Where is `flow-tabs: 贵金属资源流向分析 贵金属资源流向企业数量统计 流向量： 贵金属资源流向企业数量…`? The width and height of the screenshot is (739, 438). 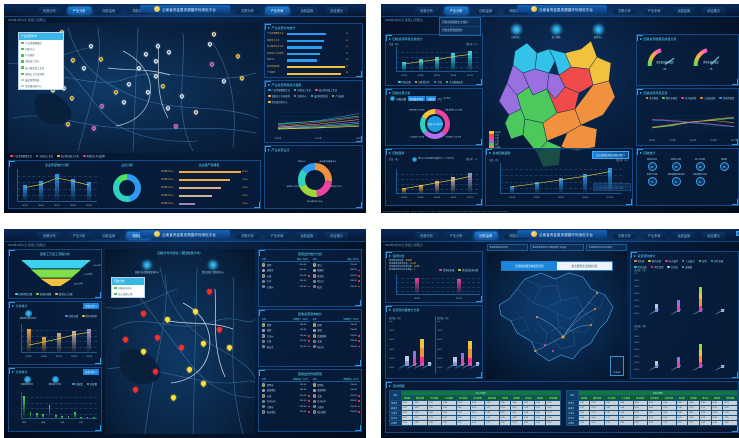
flow-tabs: 贵金属资源流向分析 贵金属资源流向企业数量统计 流向量： 贵金属资源流向企业数量… is located at coordinates (557, 247).